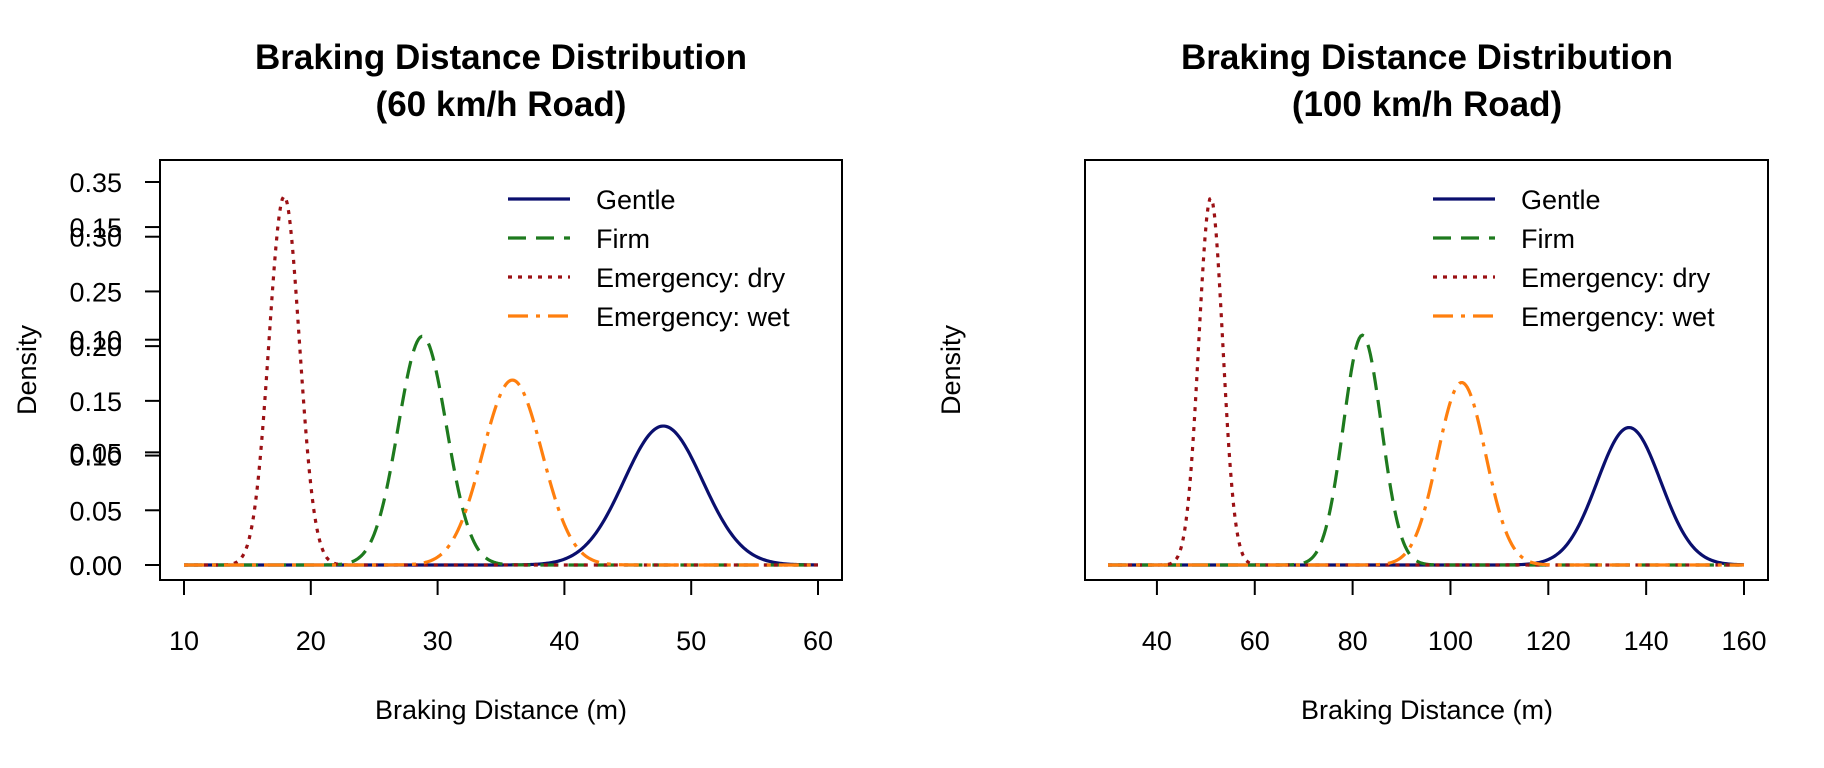 The width and height of the screenshot is (1824, 768). Describe the element at coordinates (184, 641) in the screenshot. I see `x-tick-label: 10` at that location.